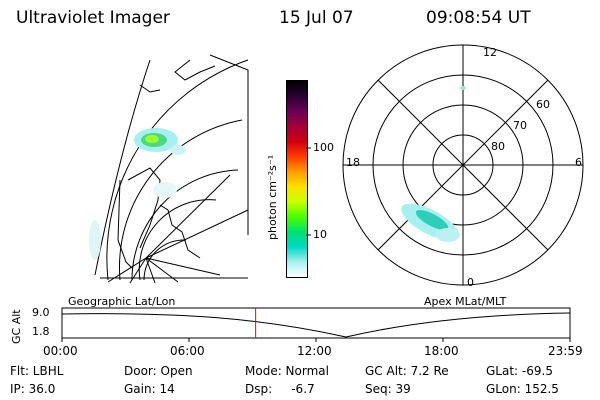 This screenshot has width=600, height=400. What do you see at coordinates (16, 326) in the screenshot?
I see `timeline-ylabel: GC Alt` at bounding box center [16, 326].